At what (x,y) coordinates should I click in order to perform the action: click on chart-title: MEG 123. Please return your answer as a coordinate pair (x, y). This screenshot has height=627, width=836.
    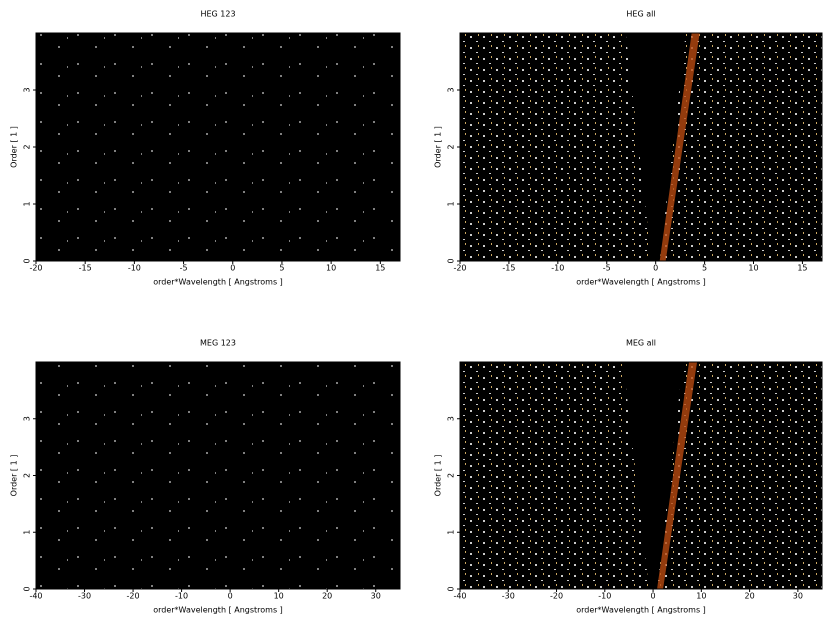
    Looking at the image, I should click on (218, 343).